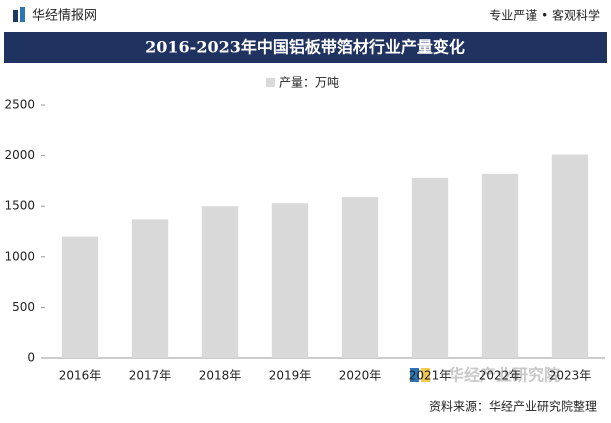  Describe the element at coordinates (544, 15) in the screenshot. I see `slogan: 专业严谨 • 客观科学` at that location.